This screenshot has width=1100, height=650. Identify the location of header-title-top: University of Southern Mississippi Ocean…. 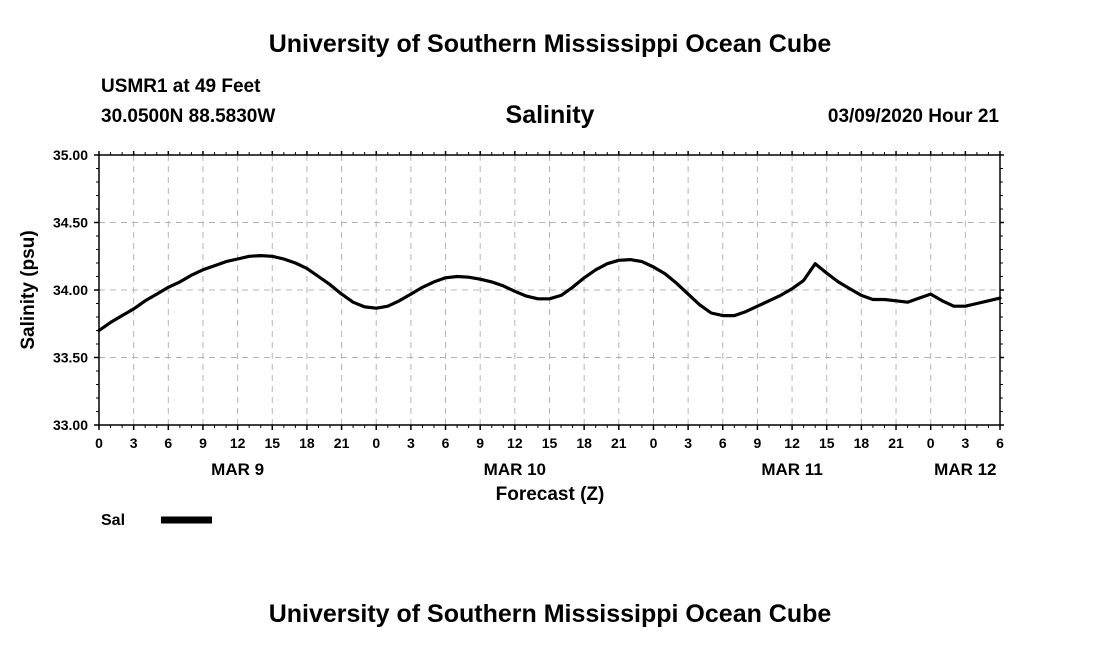
(550, 44).